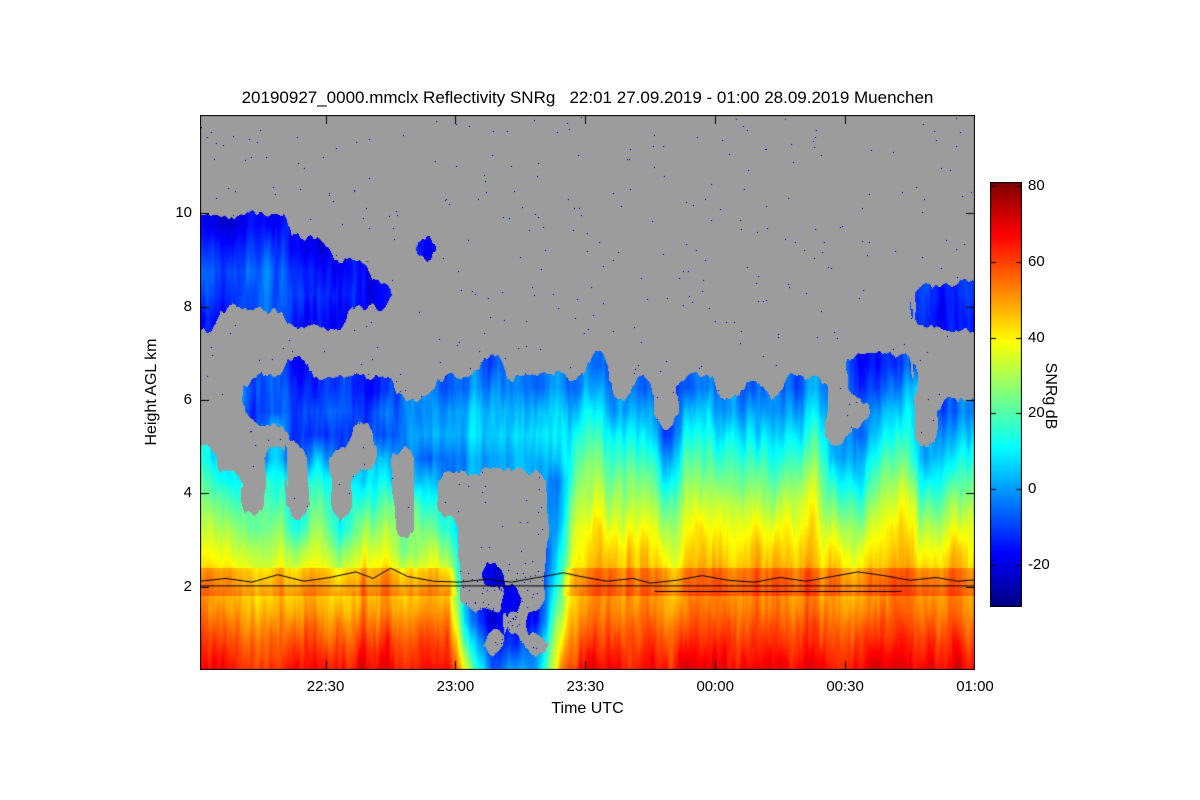 The image size is (1200, 800). What do you see at coordinates (587, 708) in the screenshot?
I see `x-axis-label: Time UTC` at bounding box center [587, 708].